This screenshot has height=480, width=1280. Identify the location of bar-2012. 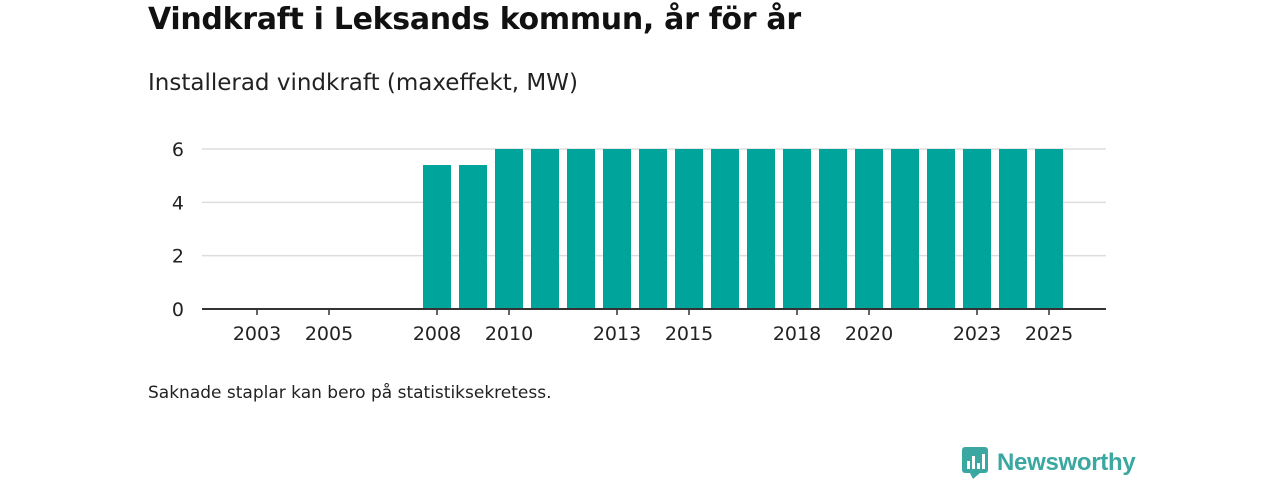
(581, 229).